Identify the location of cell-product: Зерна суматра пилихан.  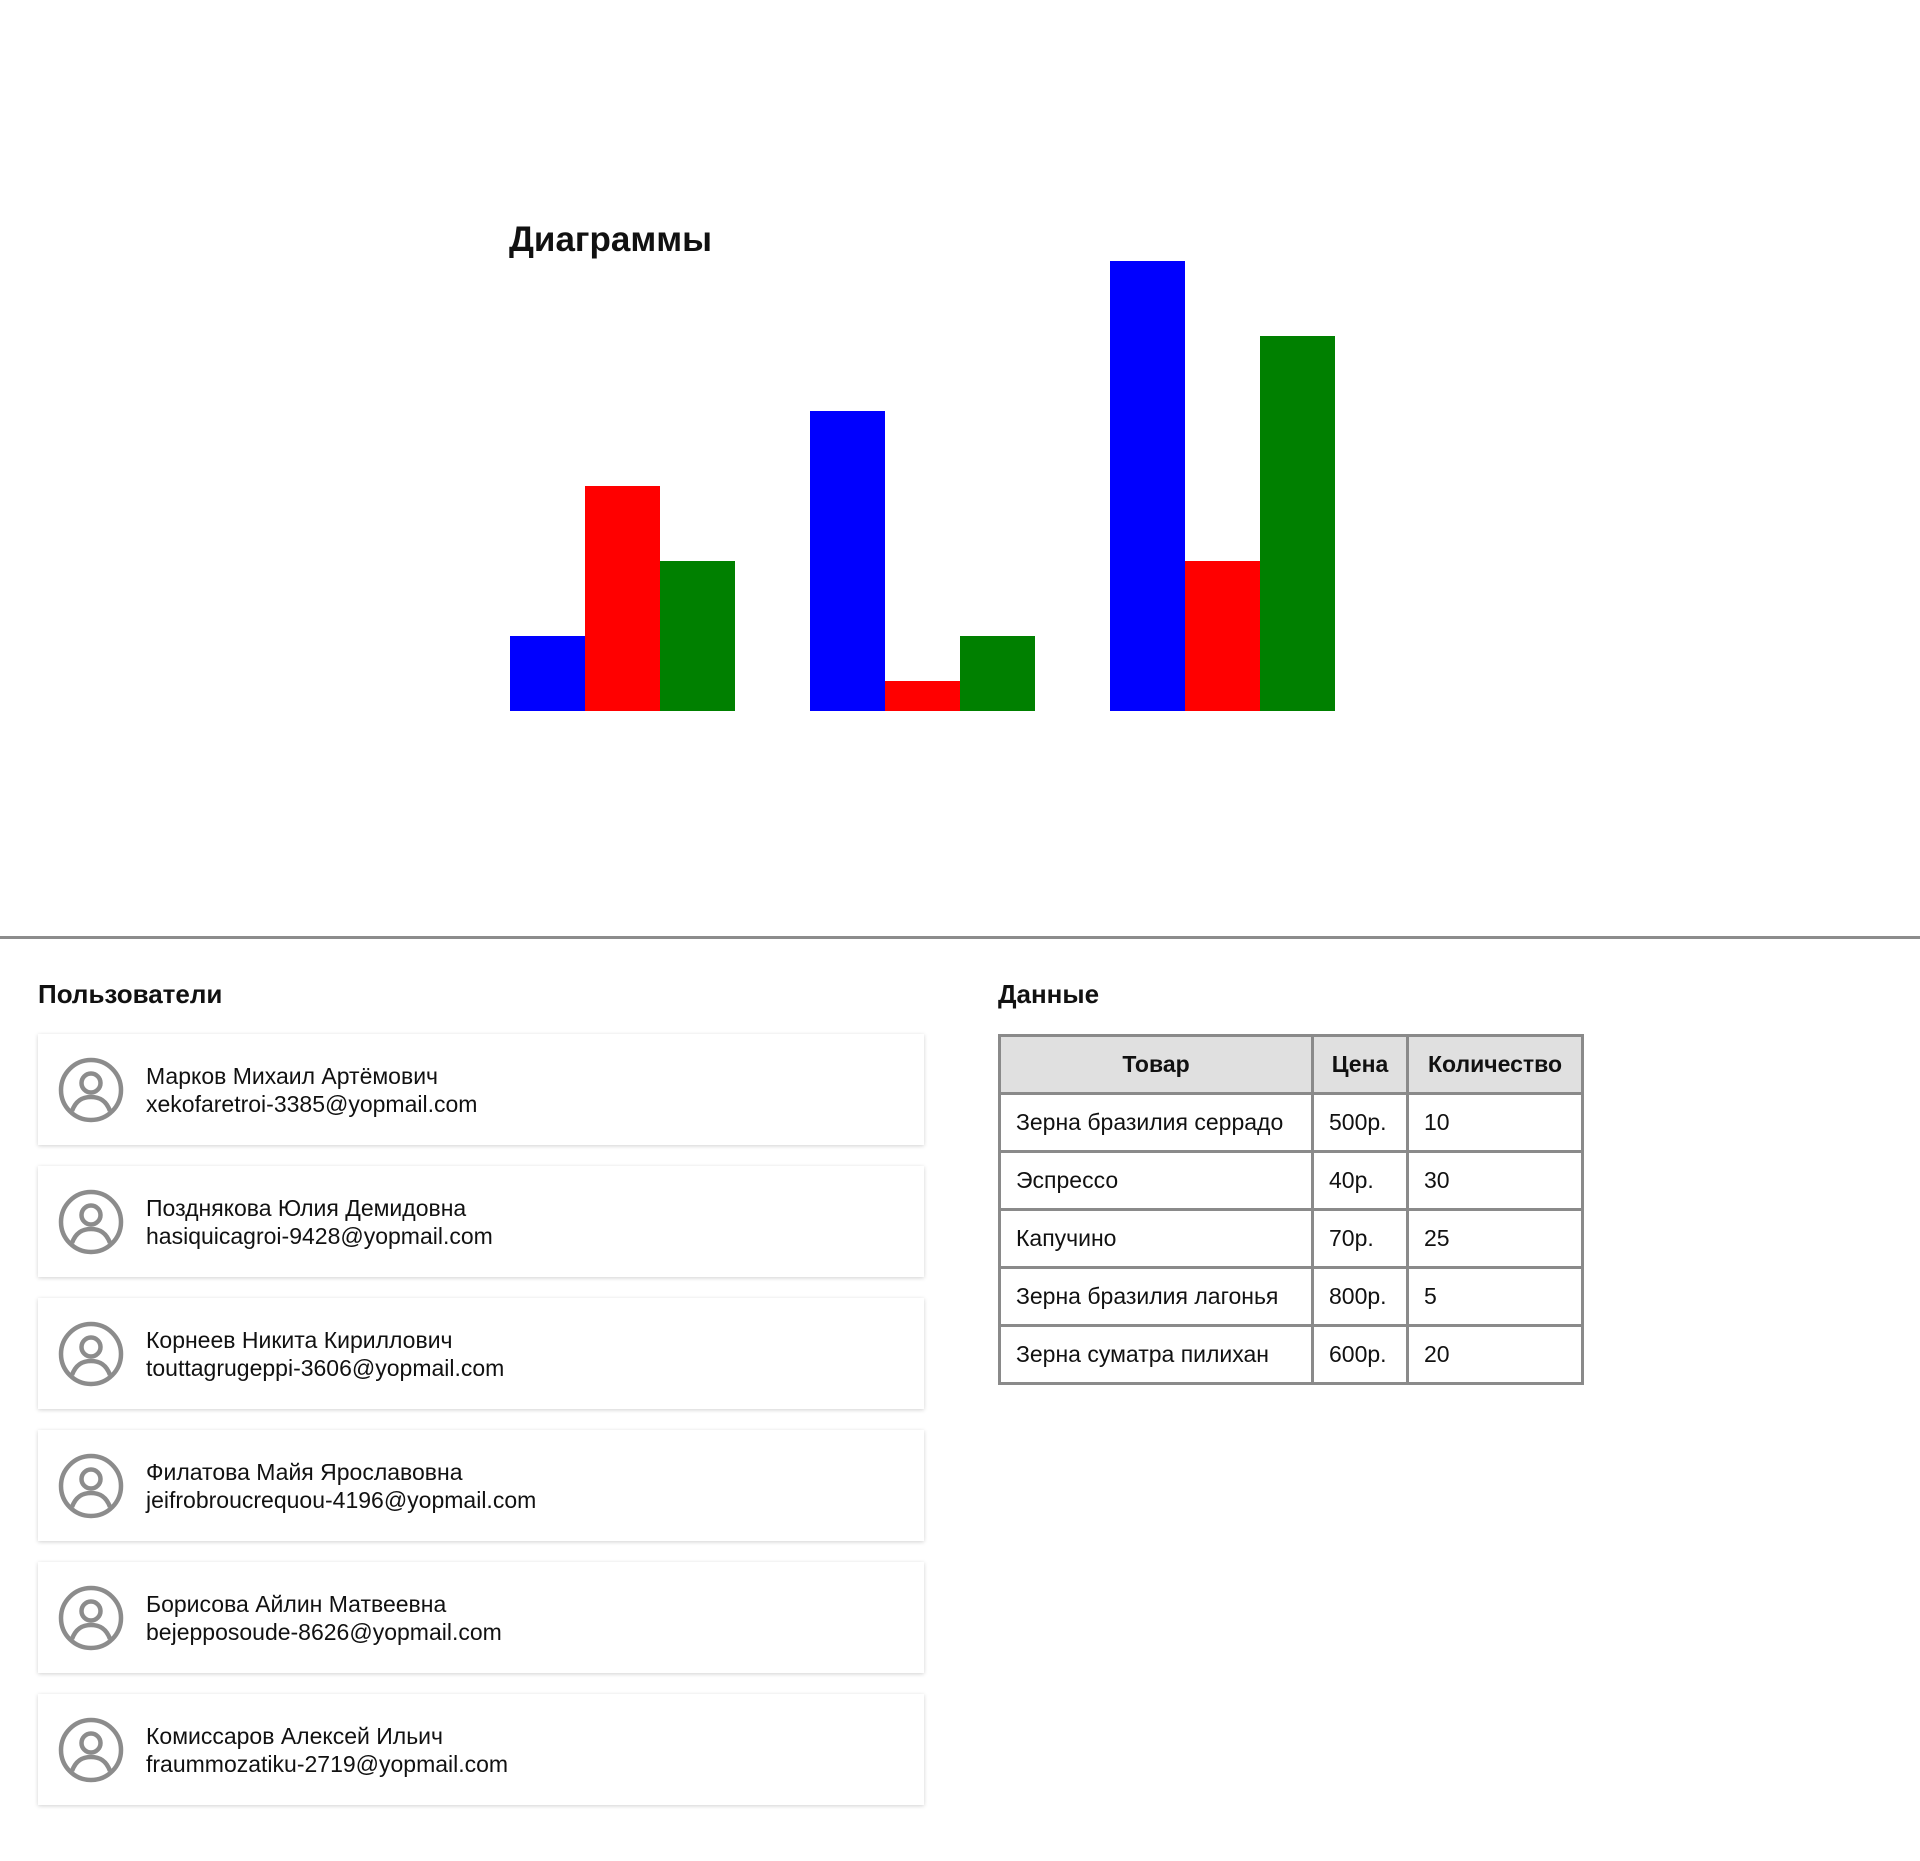
(1156, 1354).